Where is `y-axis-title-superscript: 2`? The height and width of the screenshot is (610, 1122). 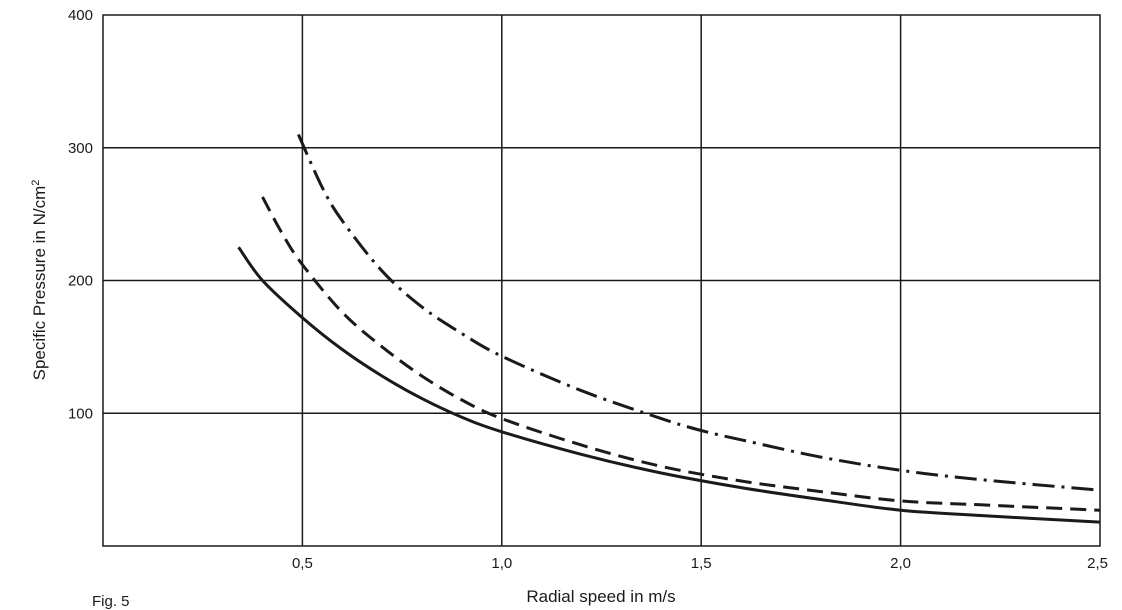 y-axis-title-superscript: 2 is located at coordinates (36, 183).